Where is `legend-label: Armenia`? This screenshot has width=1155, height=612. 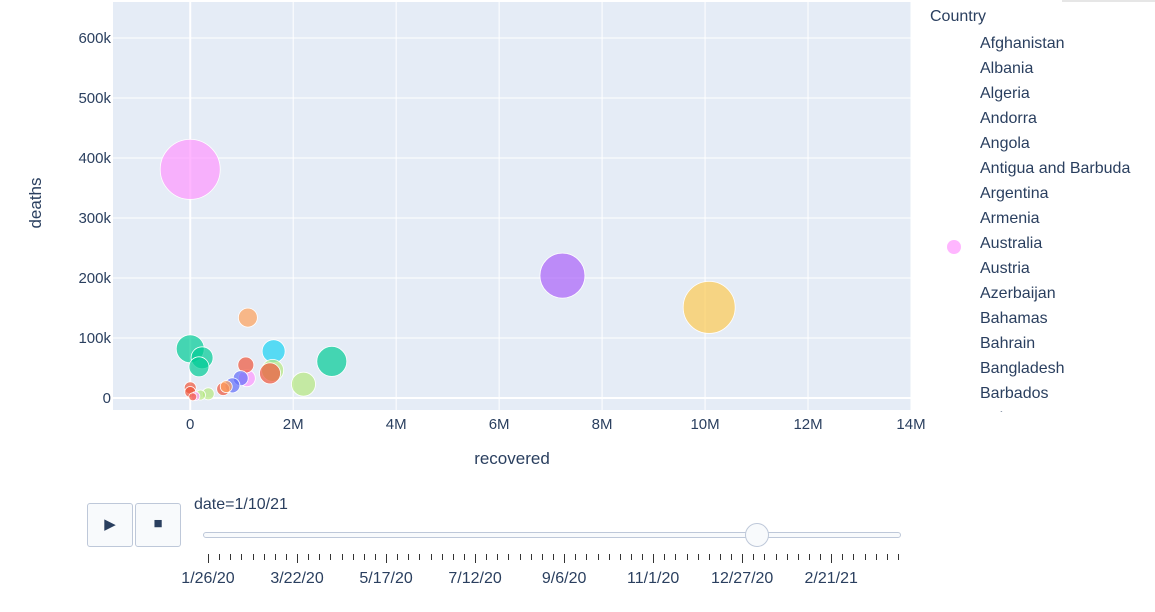 legend-label: Armenia is located at coordinates (1010, 218).